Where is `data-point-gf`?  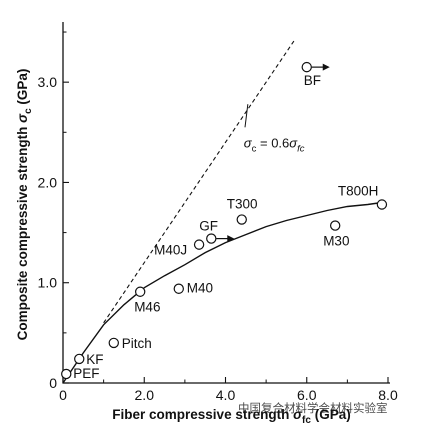 data-point-gf is located at coordinates (211, 238).